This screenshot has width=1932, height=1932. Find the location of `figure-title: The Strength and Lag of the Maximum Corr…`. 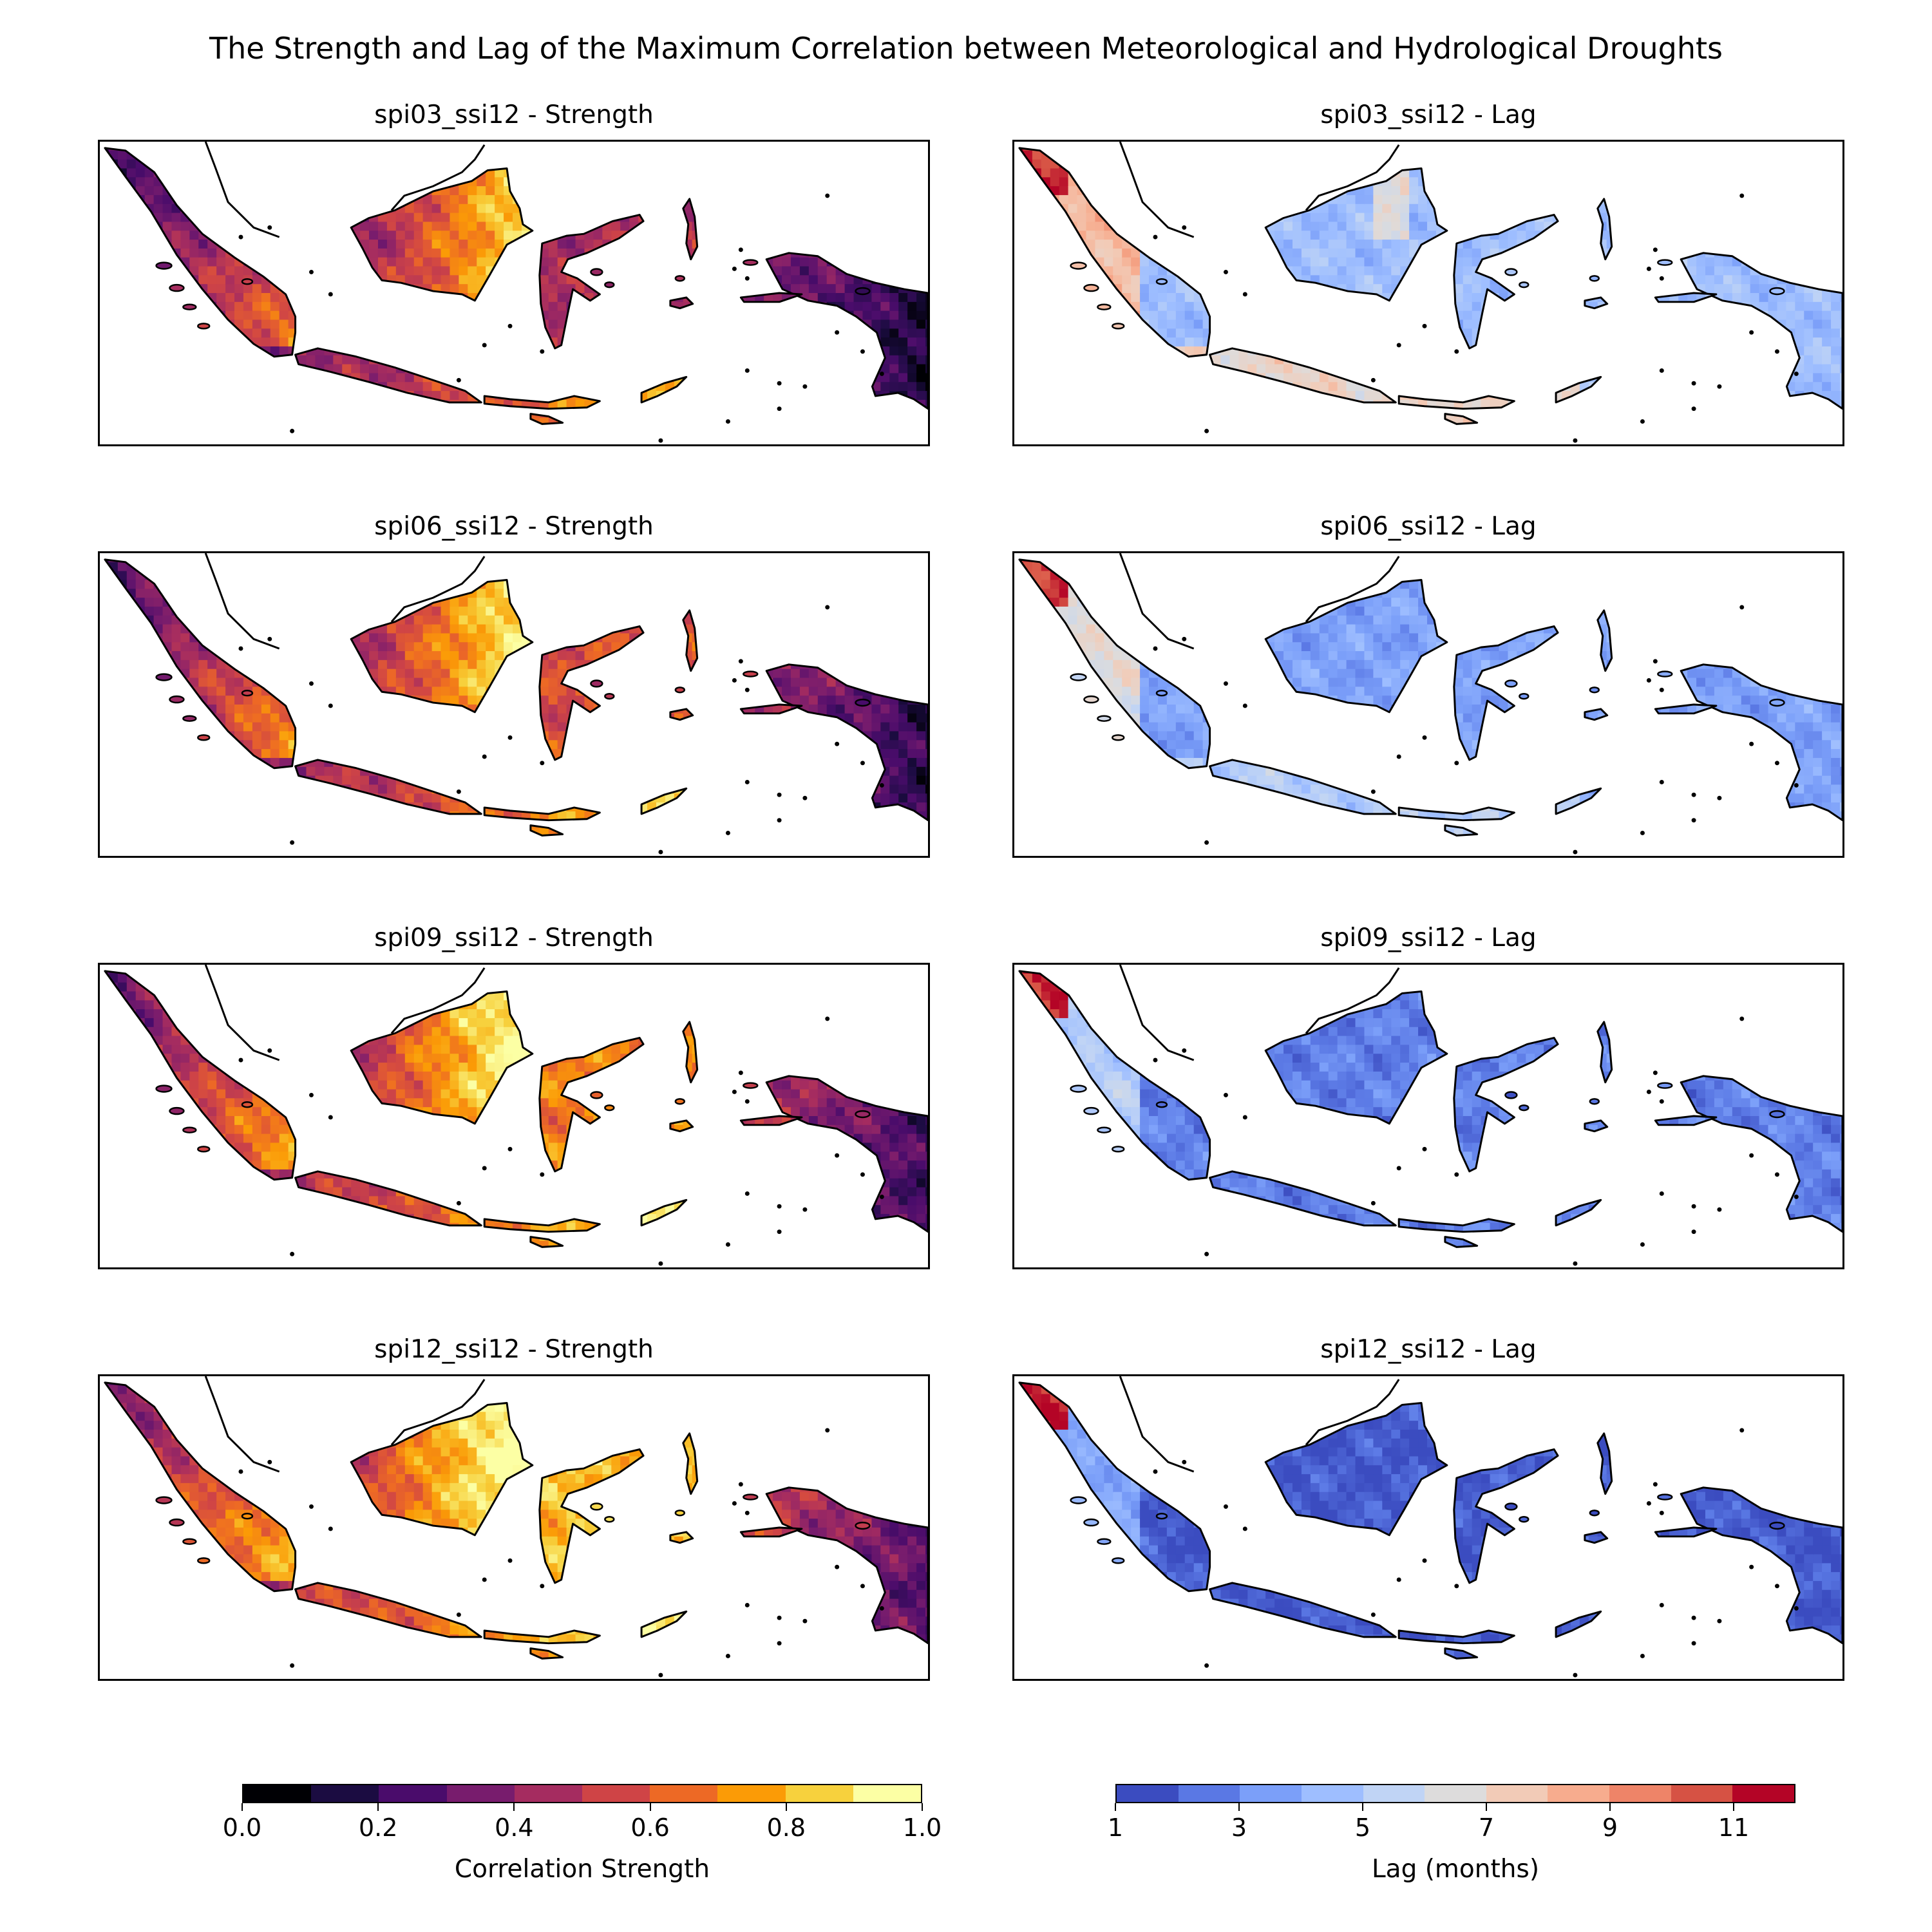

figure-title: The Strength and Lag of the Maximum Corr… is located at coordinates (966, 48).